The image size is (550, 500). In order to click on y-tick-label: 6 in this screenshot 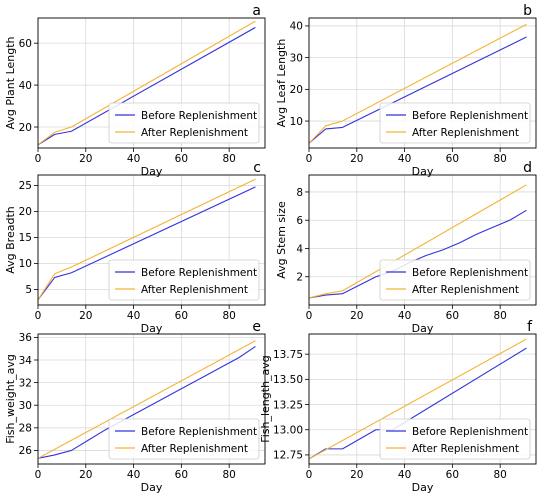, I will do `click(299, 221)`.